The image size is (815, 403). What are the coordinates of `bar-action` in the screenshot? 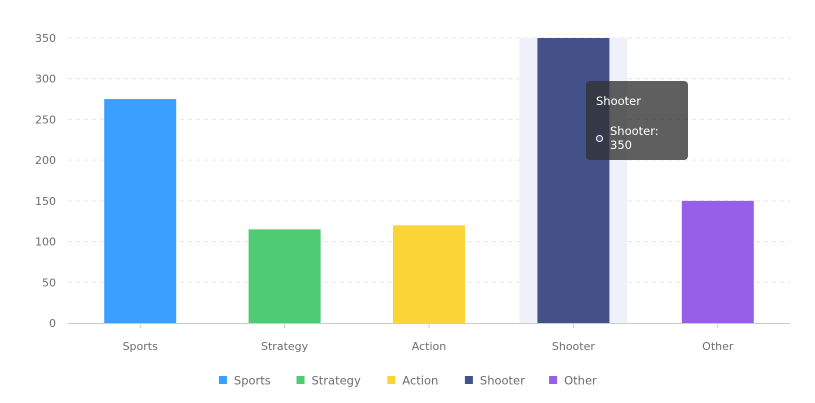 It's located at (429, 274).